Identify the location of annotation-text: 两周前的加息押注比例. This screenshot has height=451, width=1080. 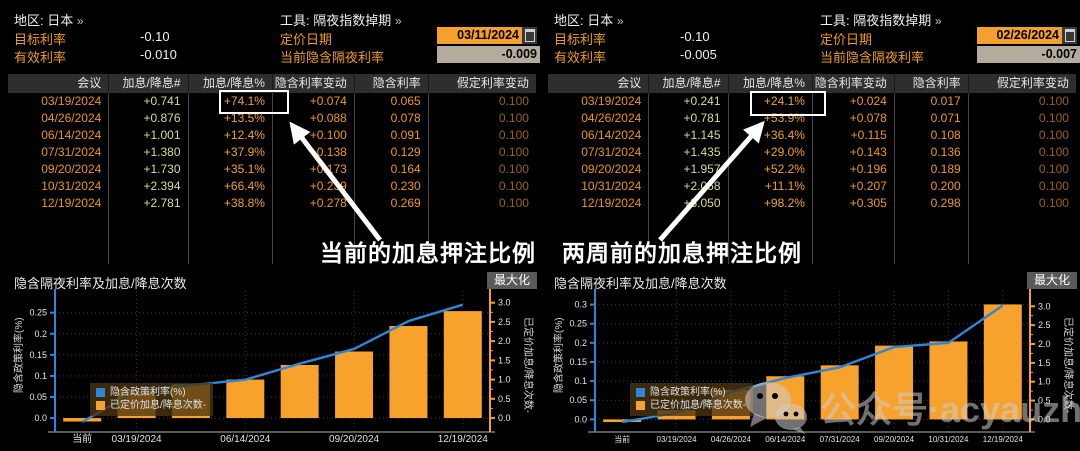
(682, 253).